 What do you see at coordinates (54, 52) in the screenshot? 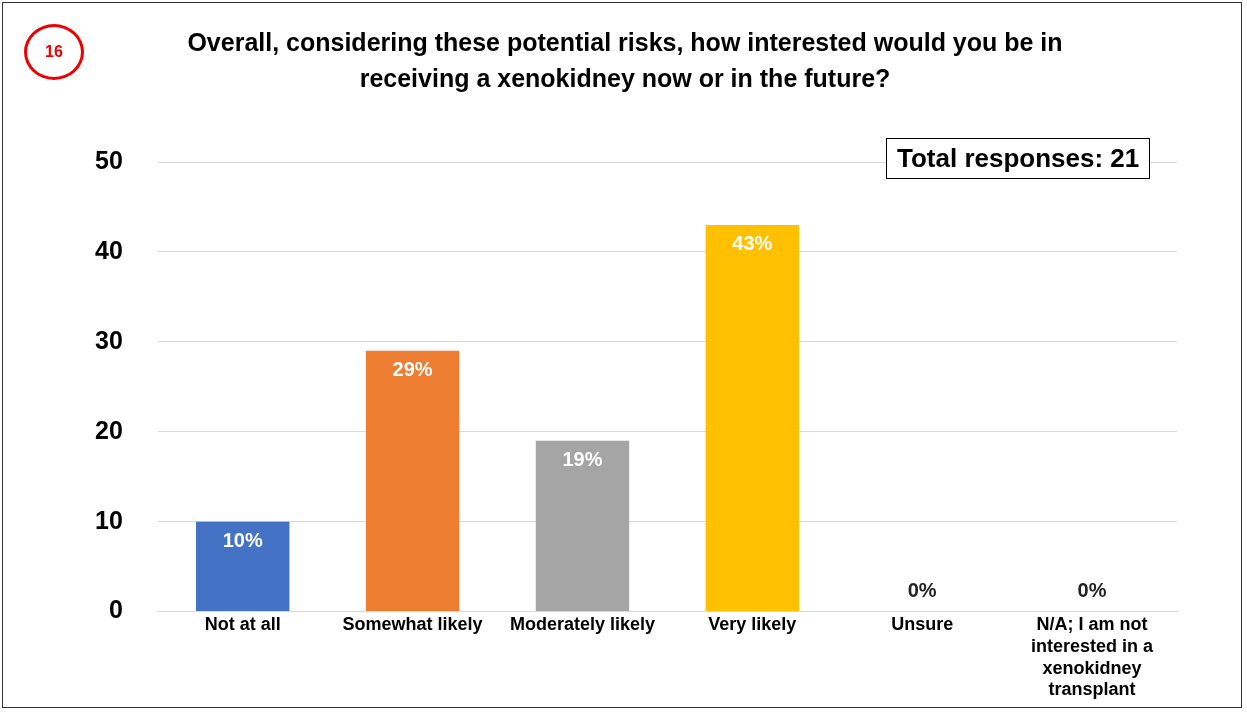
I see `circled-number: 16` at bounding box center [54, 52].